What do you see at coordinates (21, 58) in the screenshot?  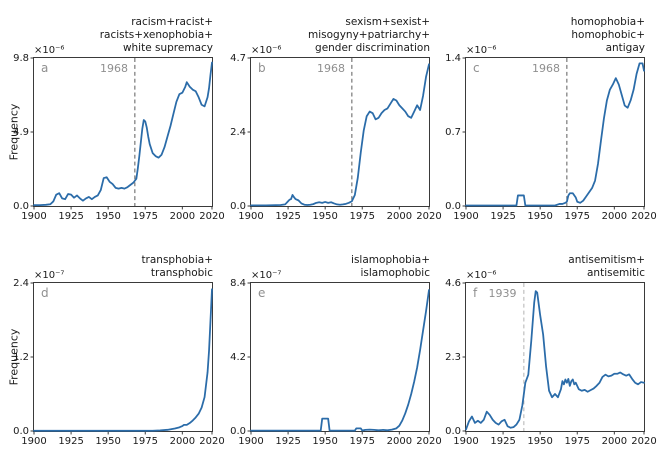 I see `y-tick-label: 9.8` at bounding box center [21, 58].